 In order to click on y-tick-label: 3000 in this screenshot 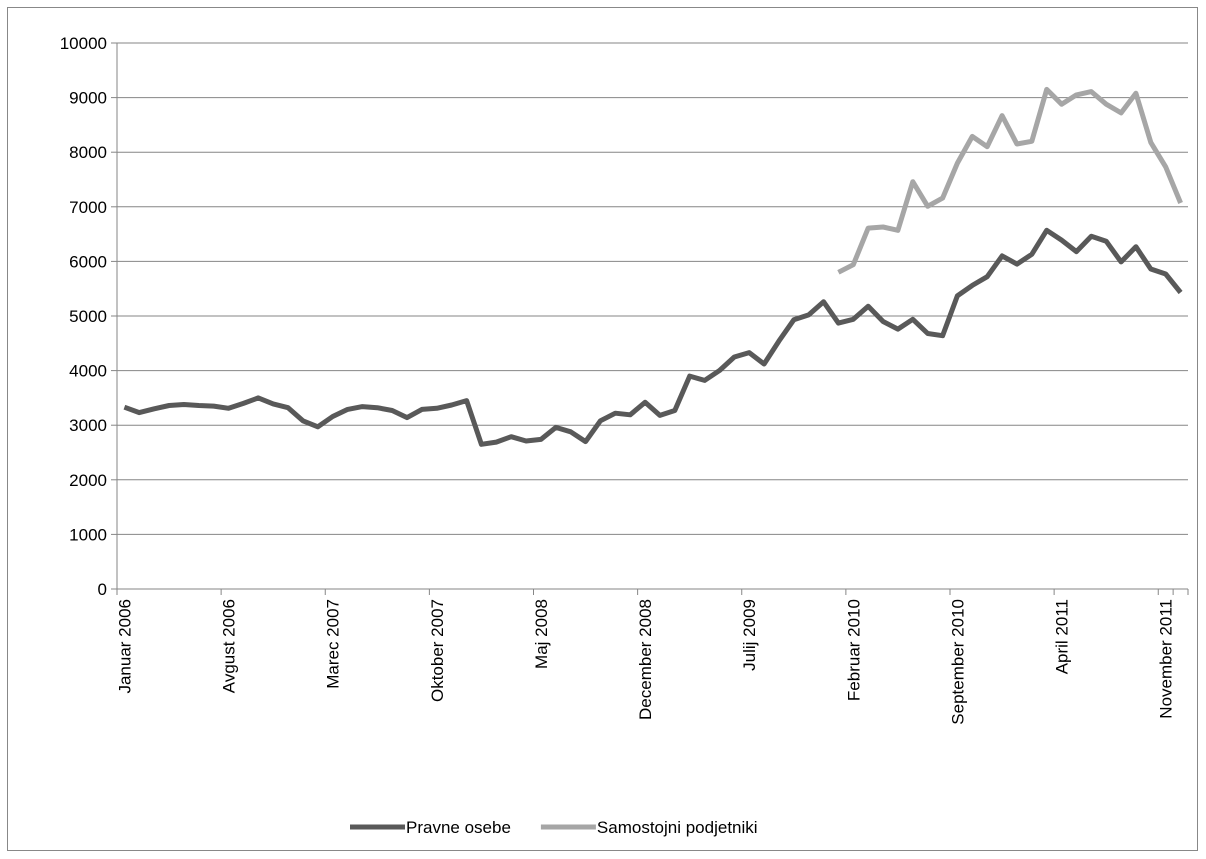, I will do `click(88, 425)`.